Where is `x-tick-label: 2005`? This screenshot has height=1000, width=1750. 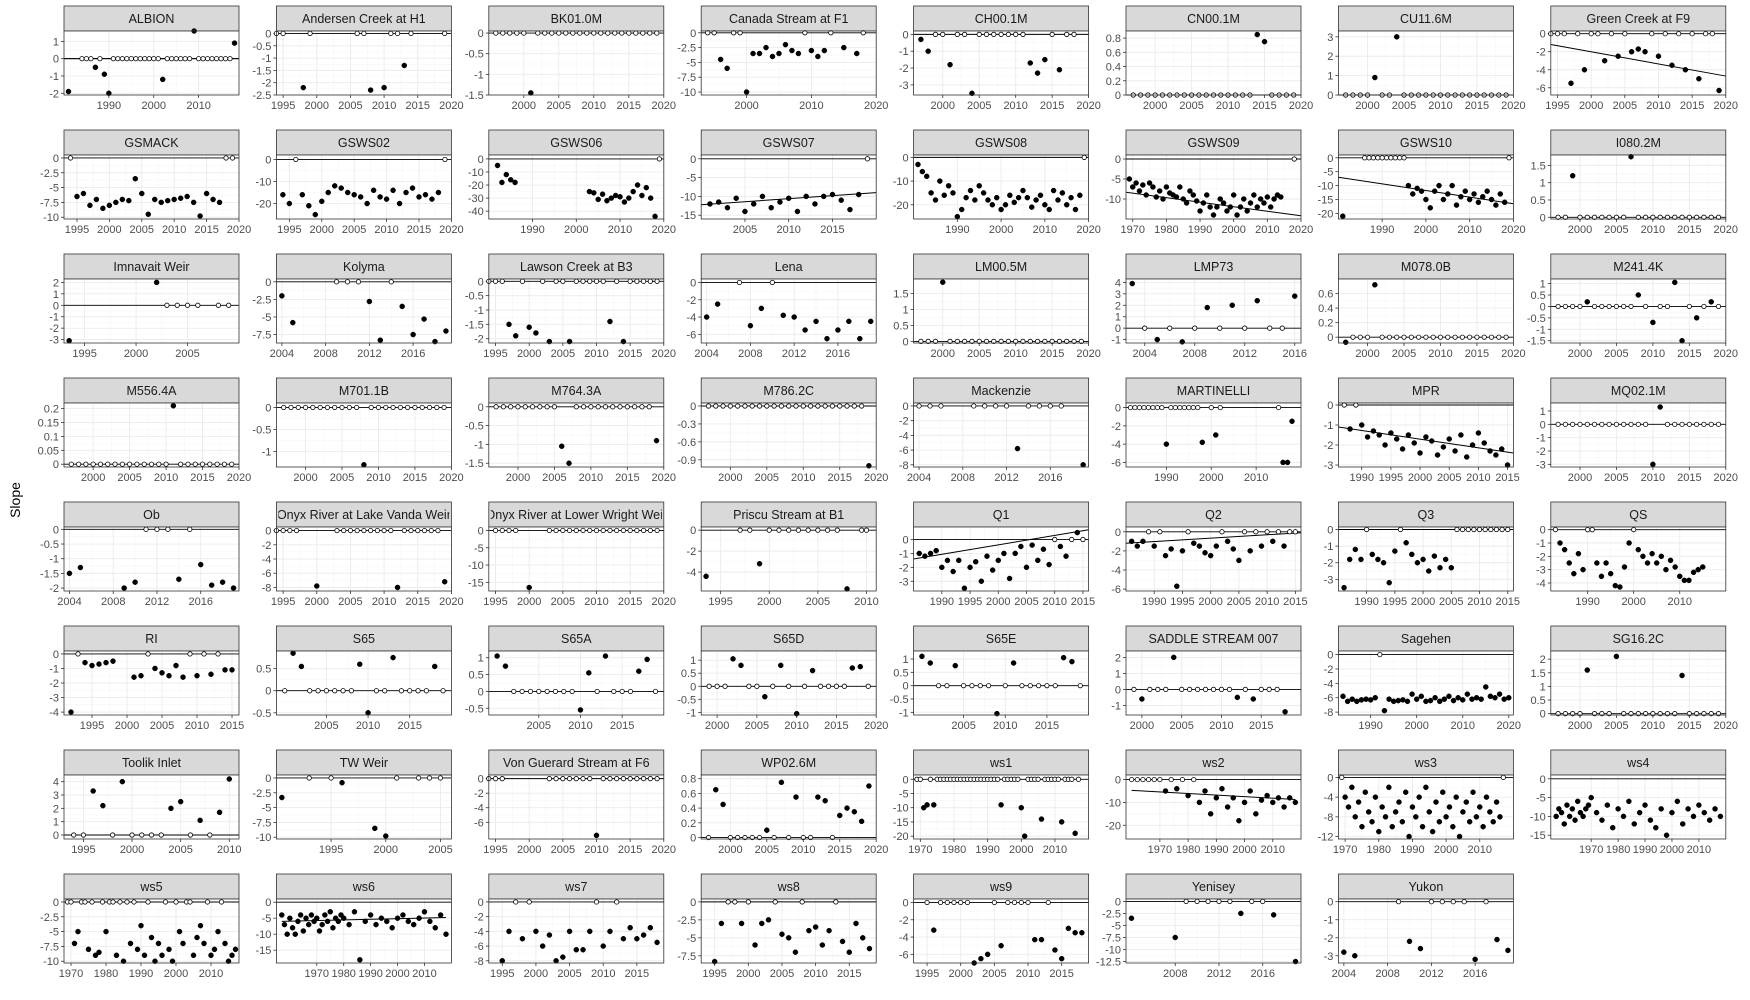
x-tick-label: 2005 is located at coordinates (554, 478).